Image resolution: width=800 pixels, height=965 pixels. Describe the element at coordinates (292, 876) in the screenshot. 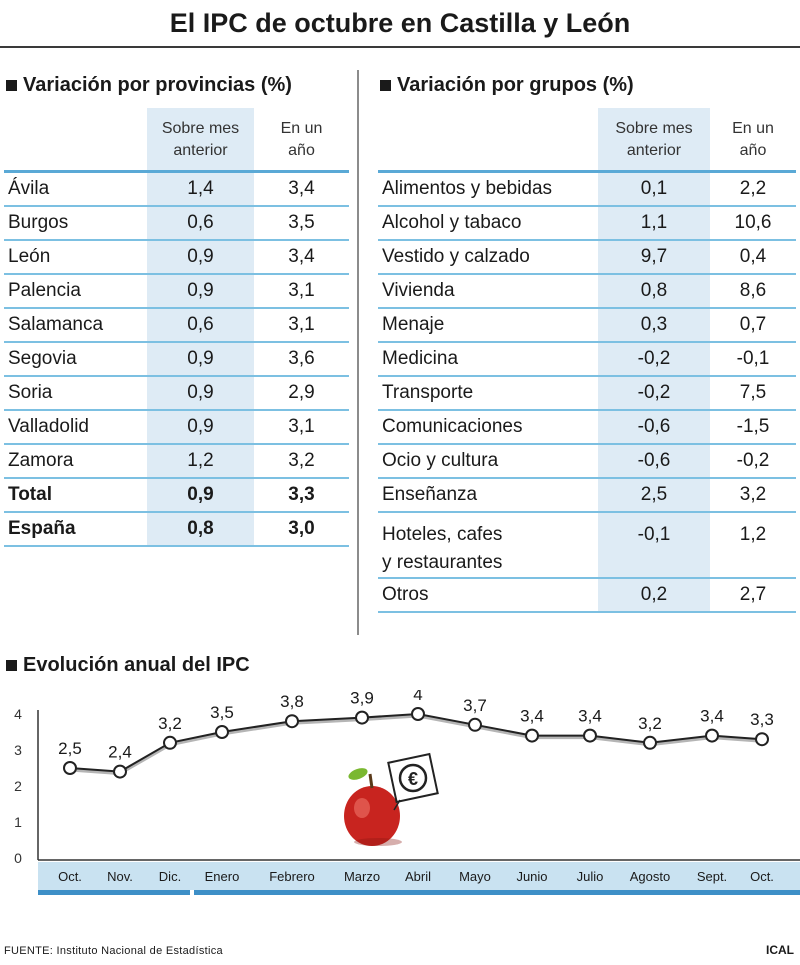

I see `x-tick-label: Febrero` at that location.